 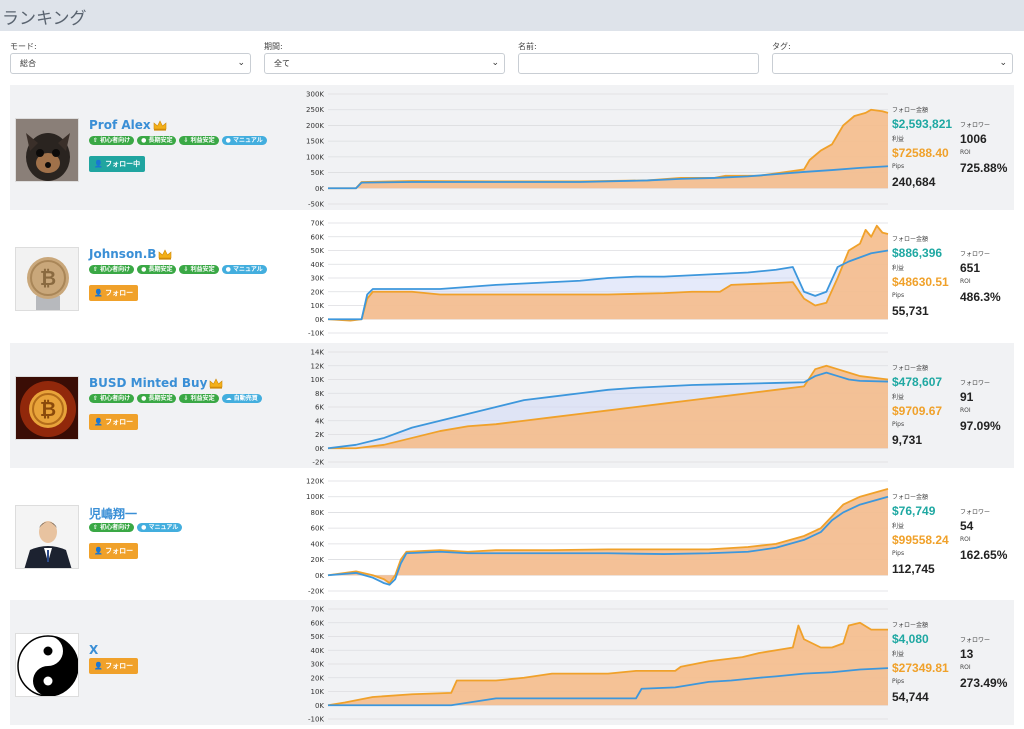 I want to click on tag-list: ⇧ 初心者向け ● 長期安定 ⇩ 利益安定 ● マニュアル, so click(x=178, y=269).